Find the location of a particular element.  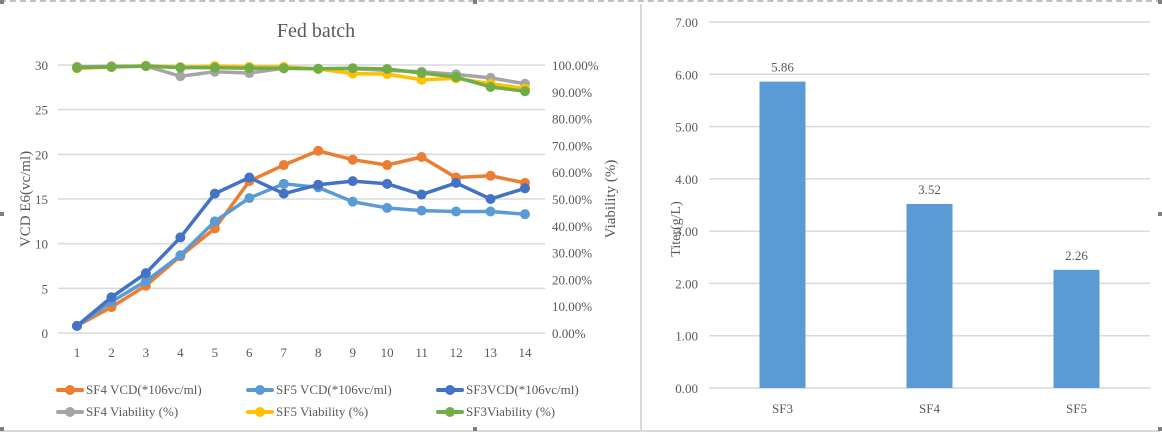

series-sf3vcd-106vc-ml is located at coordinates (301, 251).